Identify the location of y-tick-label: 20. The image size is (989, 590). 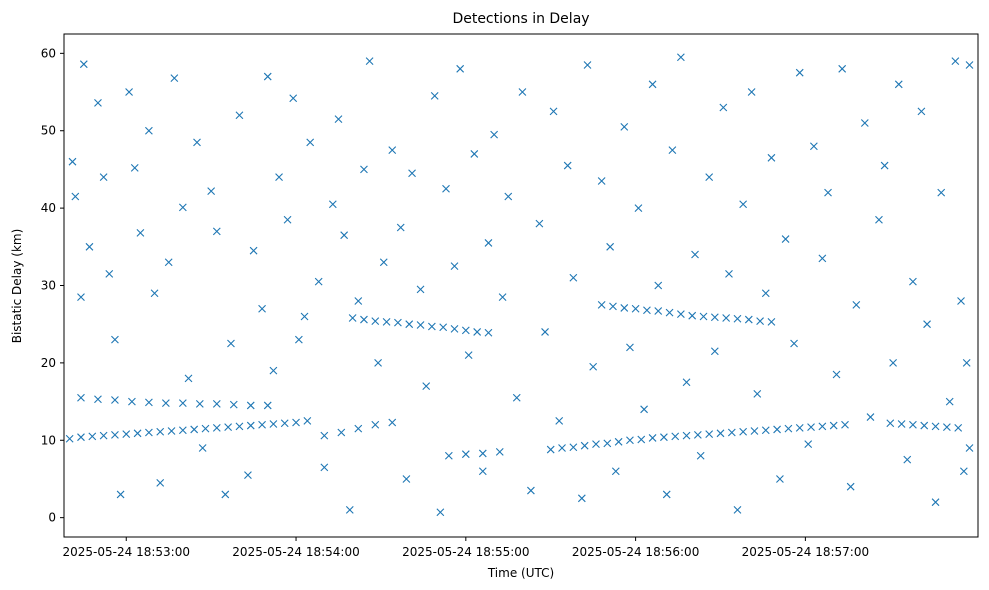
(48, 363).